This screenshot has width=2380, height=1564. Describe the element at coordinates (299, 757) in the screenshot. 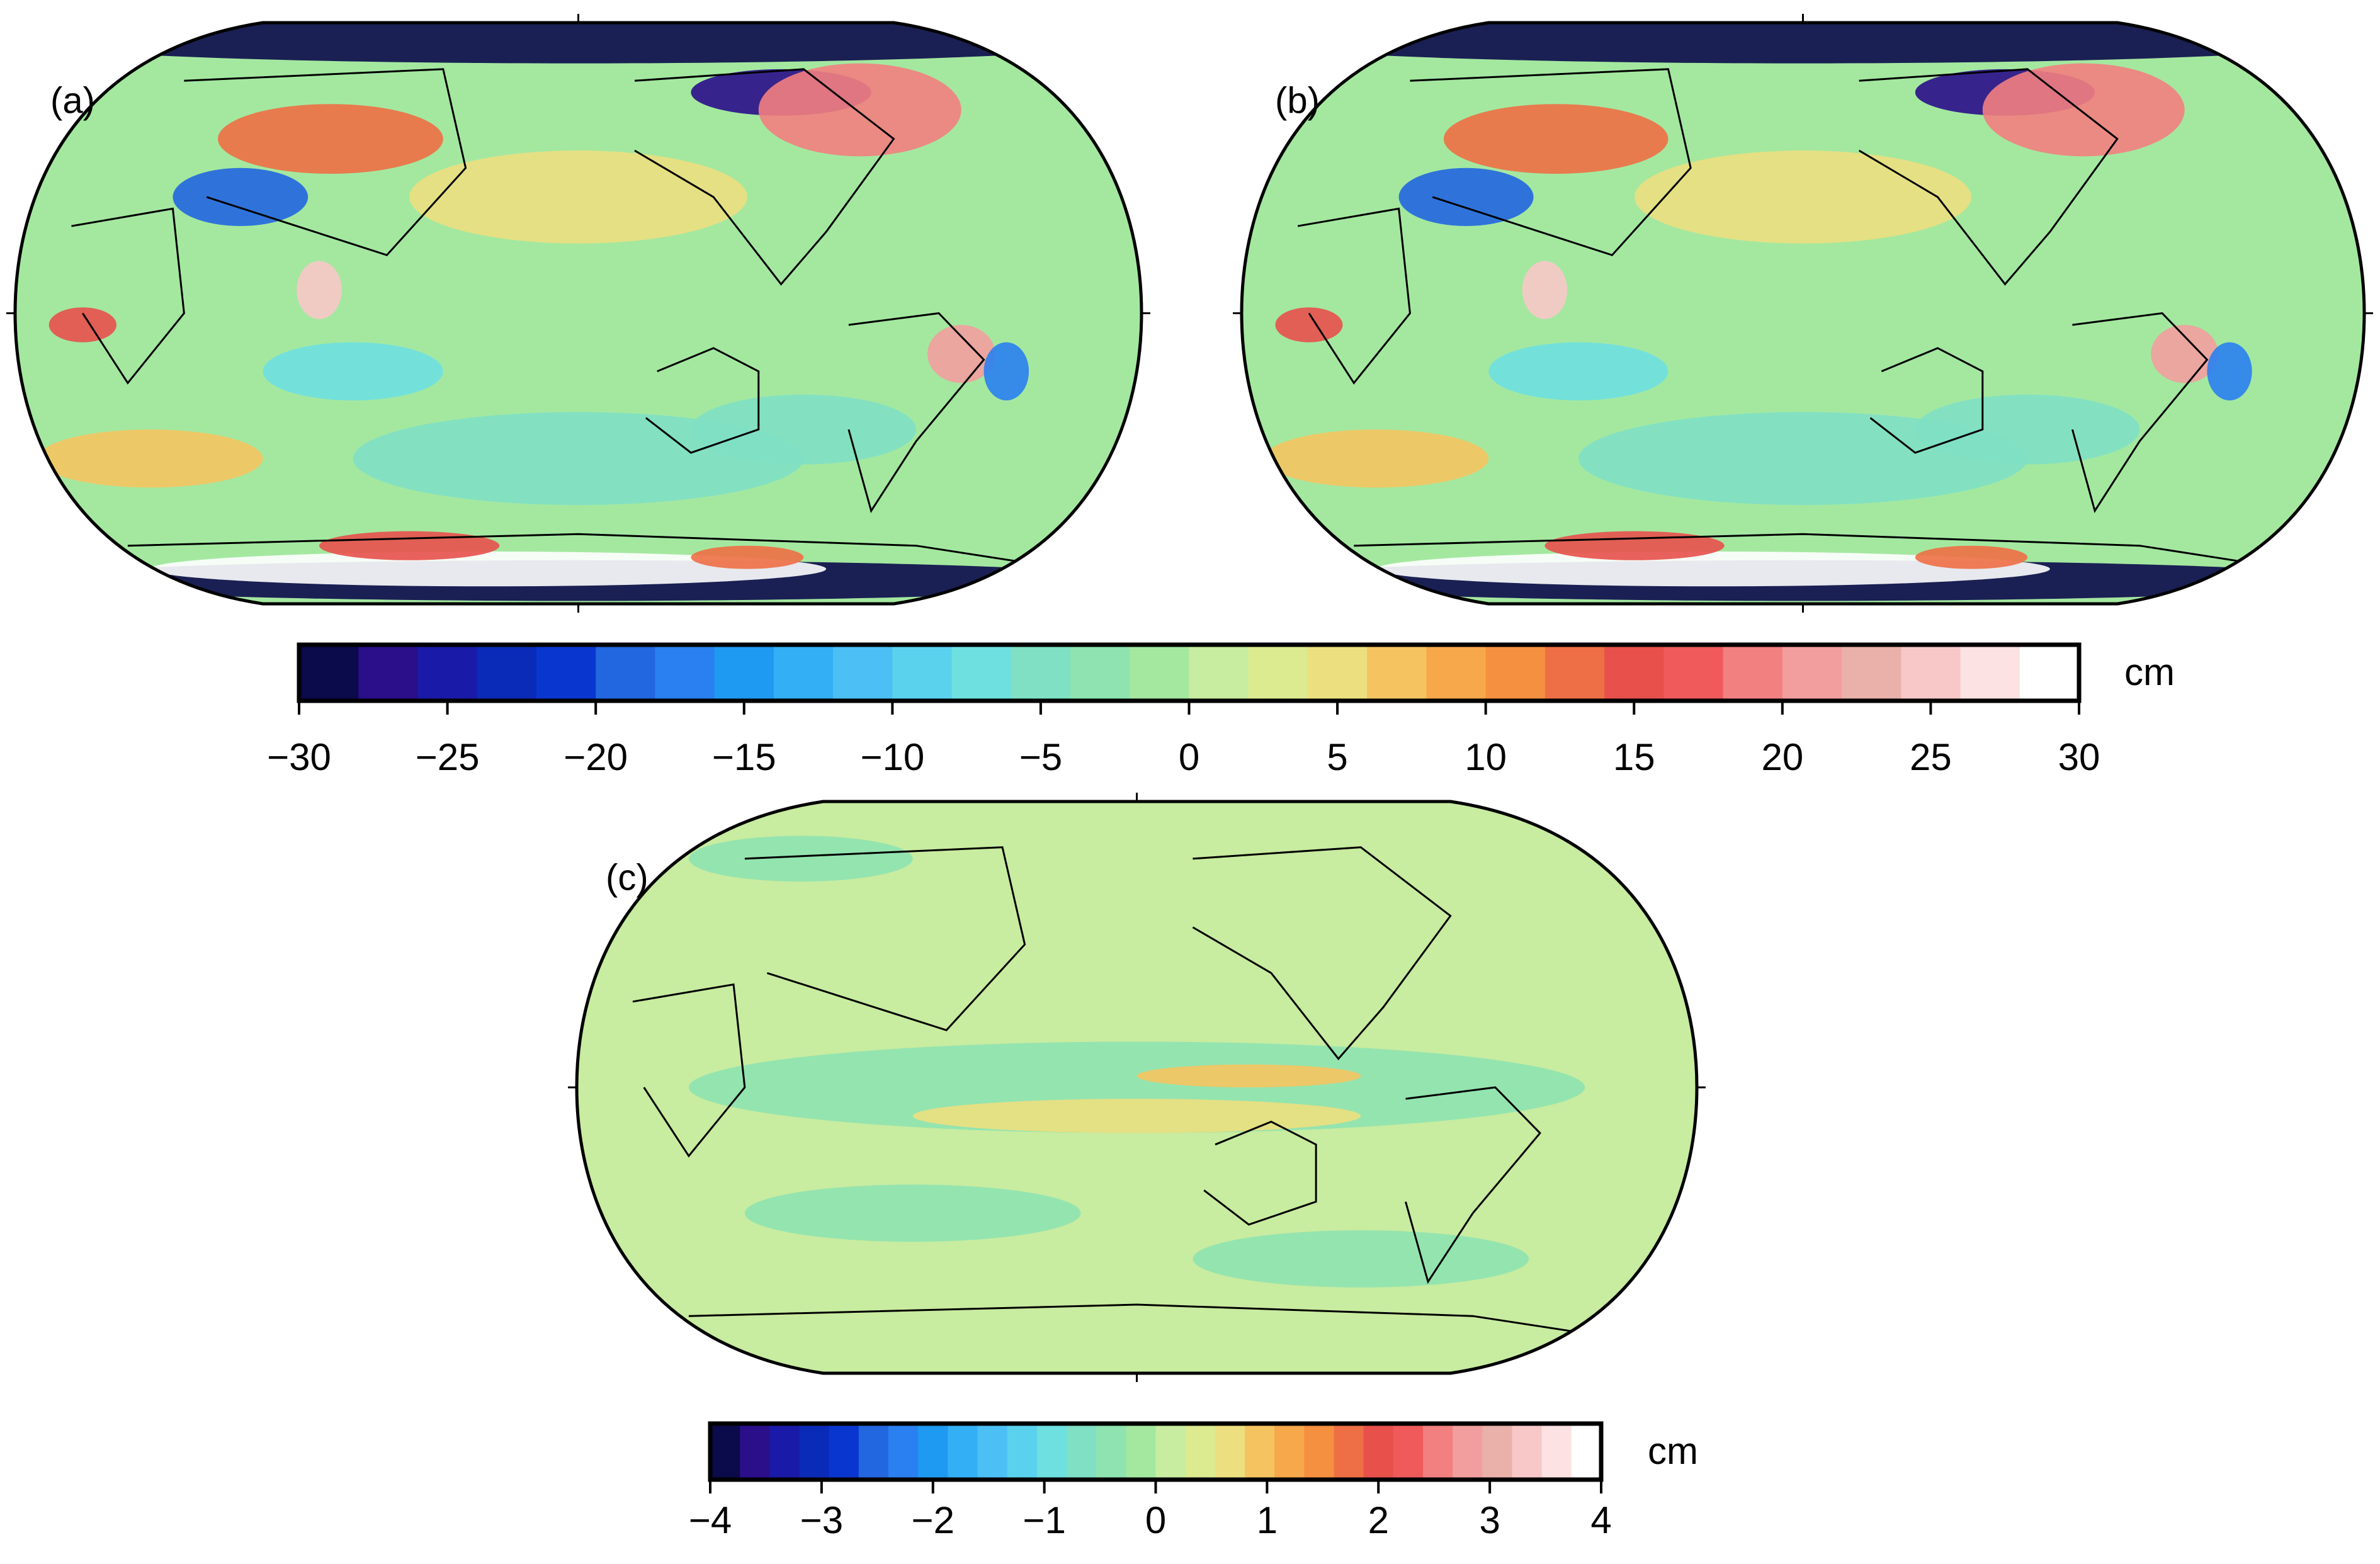

I see `colorbar-tick-label: −30` at that location.